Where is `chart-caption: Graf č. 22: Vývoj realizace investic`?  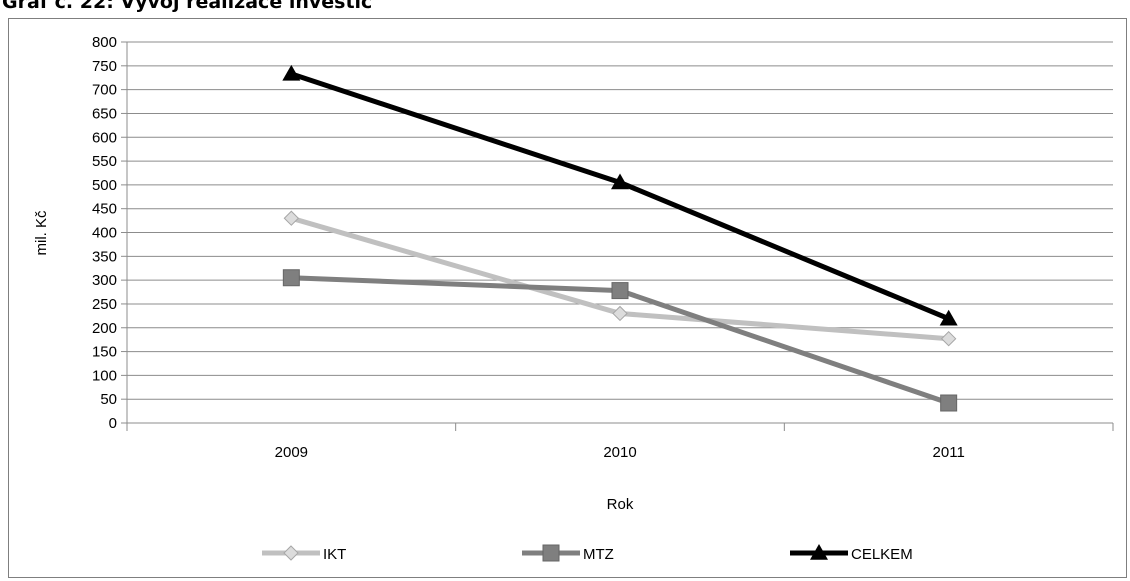
chart-caption: Graf č. 22: Vývoj realizace investic is located at coordinates (187, 6).